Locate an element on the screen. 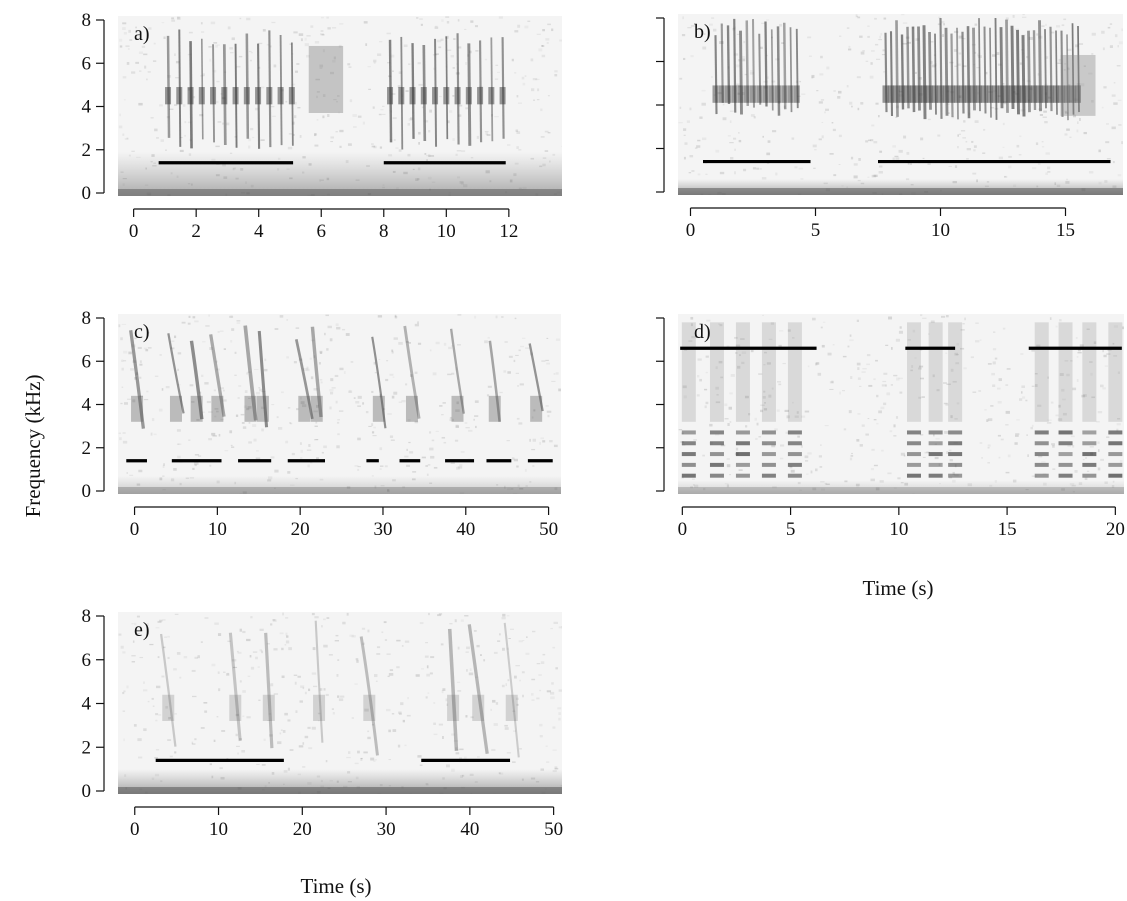 The image size is (1127, 901). panel-label: a) is located at coordinates (142, 34).